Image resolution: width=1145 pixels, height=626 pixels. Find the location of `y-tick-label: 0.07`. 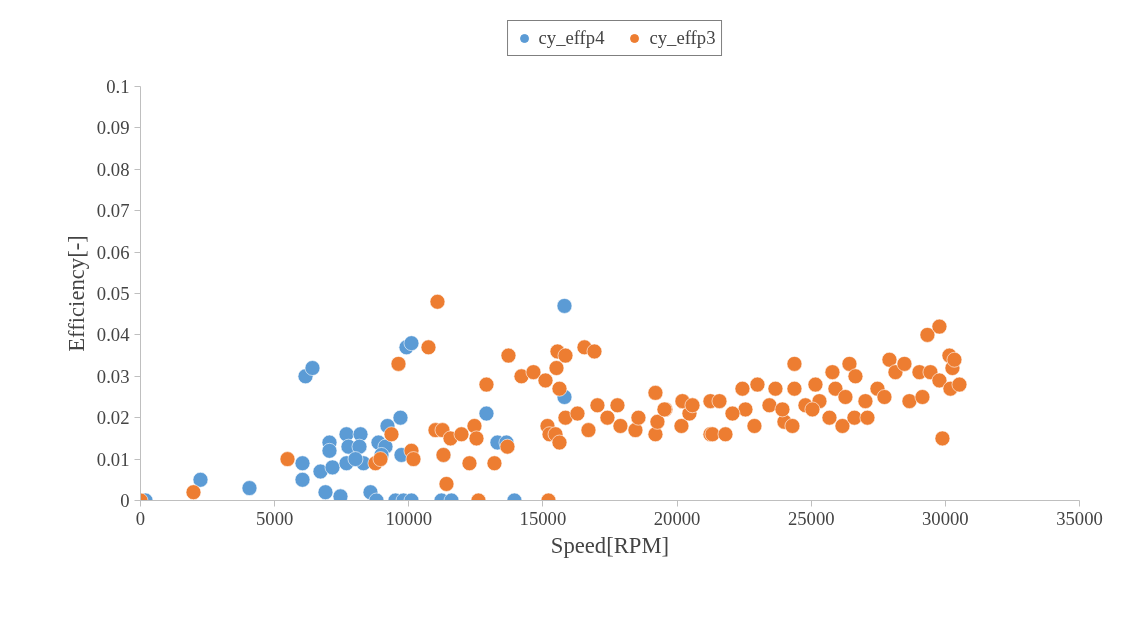

y-tick-label: 0.07 is located at coordinates (113, 211).